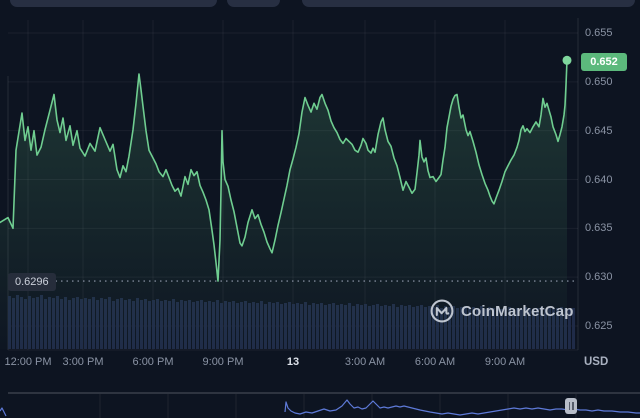 The height and width of the screenshot is (418, 640). What do you see at coordinates (28, 362) in the screenshot?
I see `x-axis-tick-label: 12:00 PM` at bounding box center [28, 362].